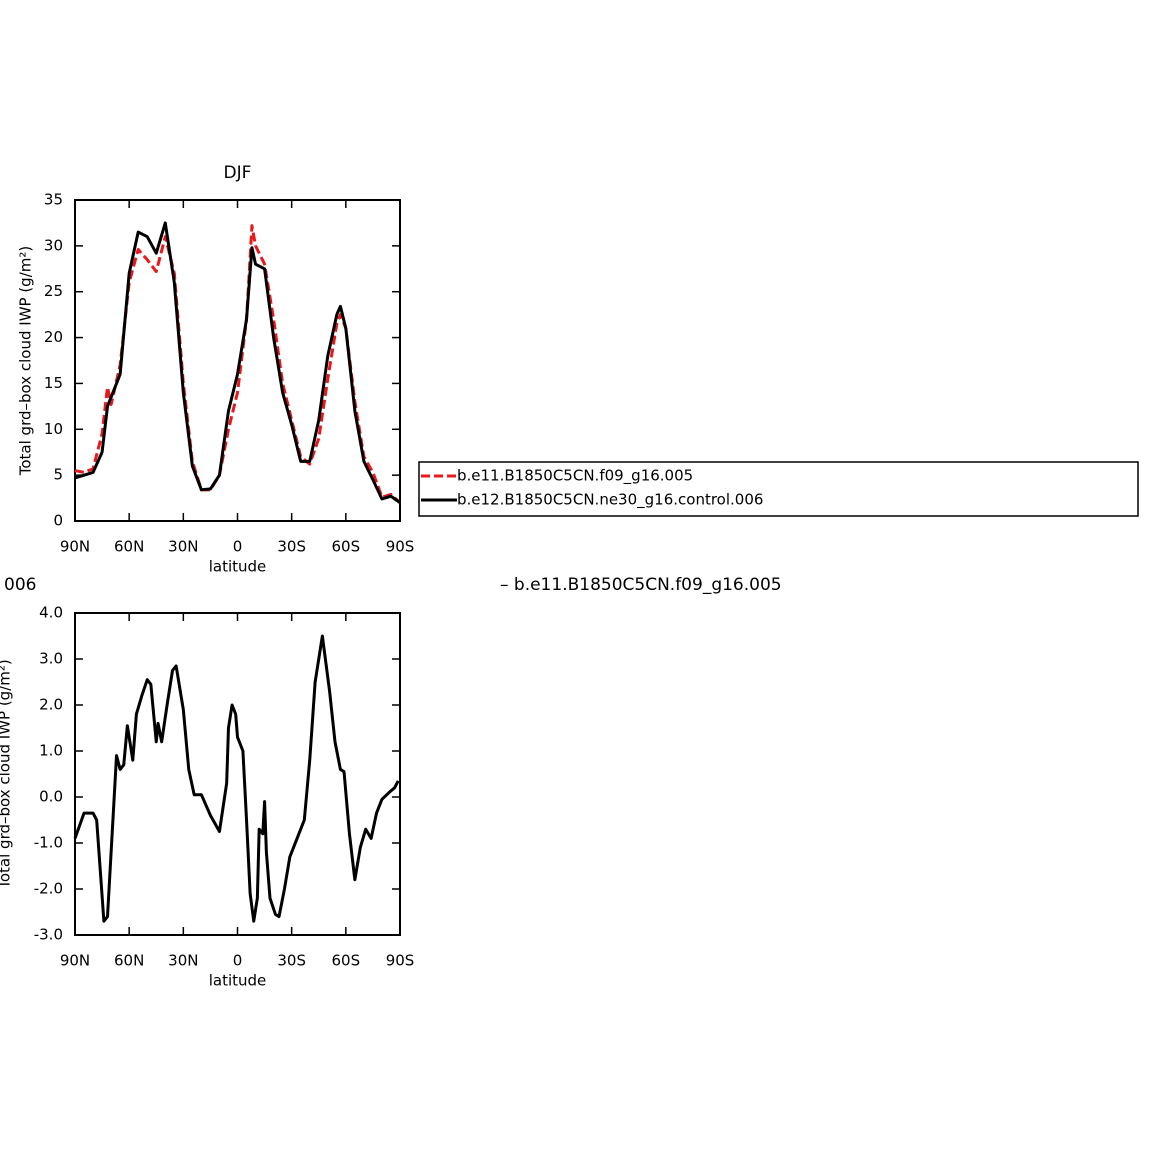  What do you see at coordinates (237, 362) in the screenshot?
I see `series-line` at bounding box center [237, 362].